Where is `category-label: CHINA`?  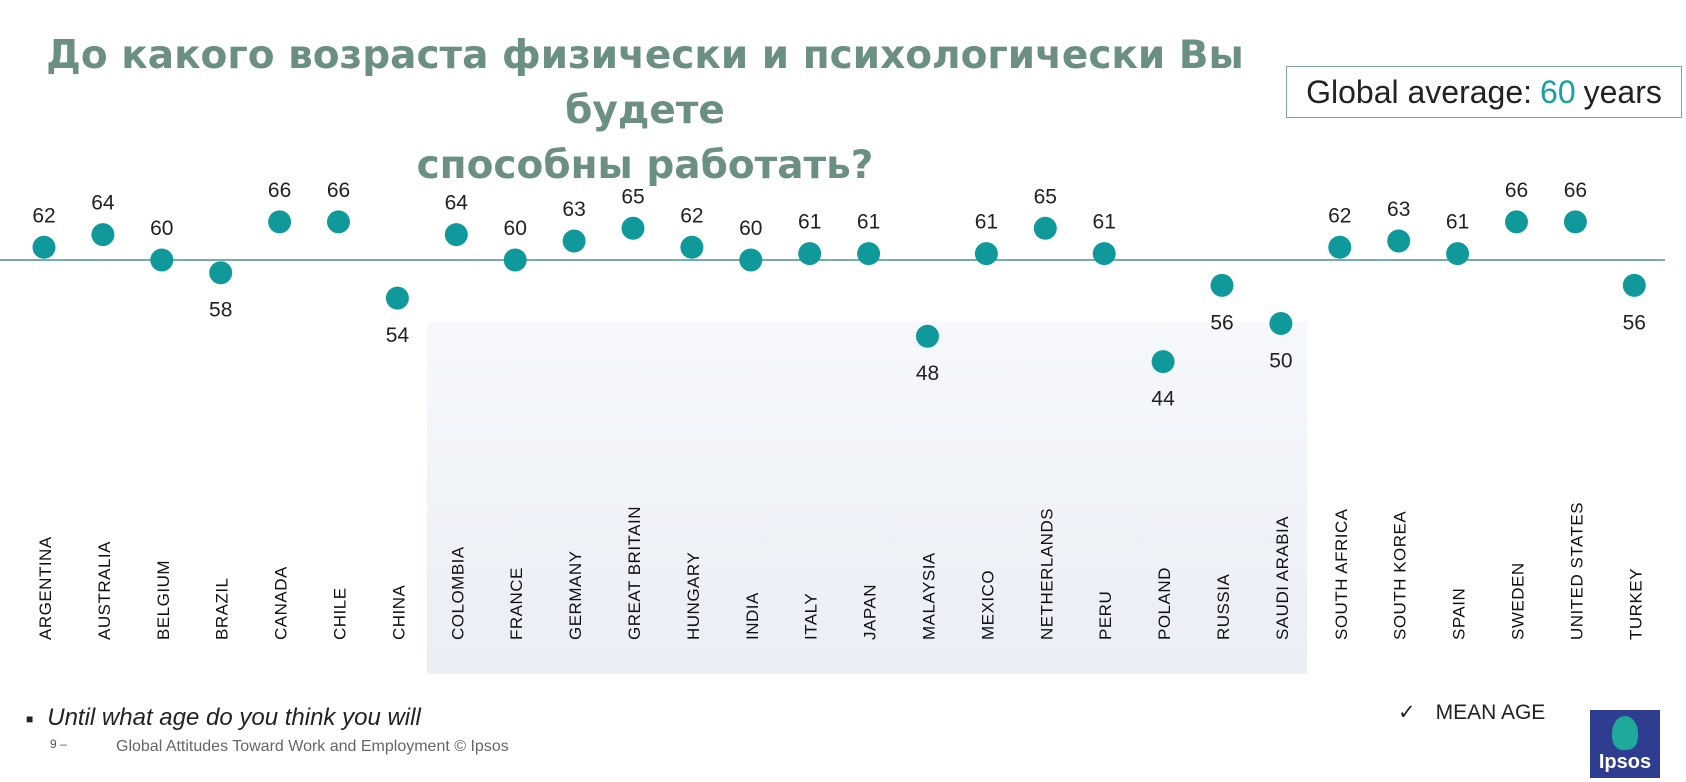
category-label: CHINA is located at coordinates (398, 612).